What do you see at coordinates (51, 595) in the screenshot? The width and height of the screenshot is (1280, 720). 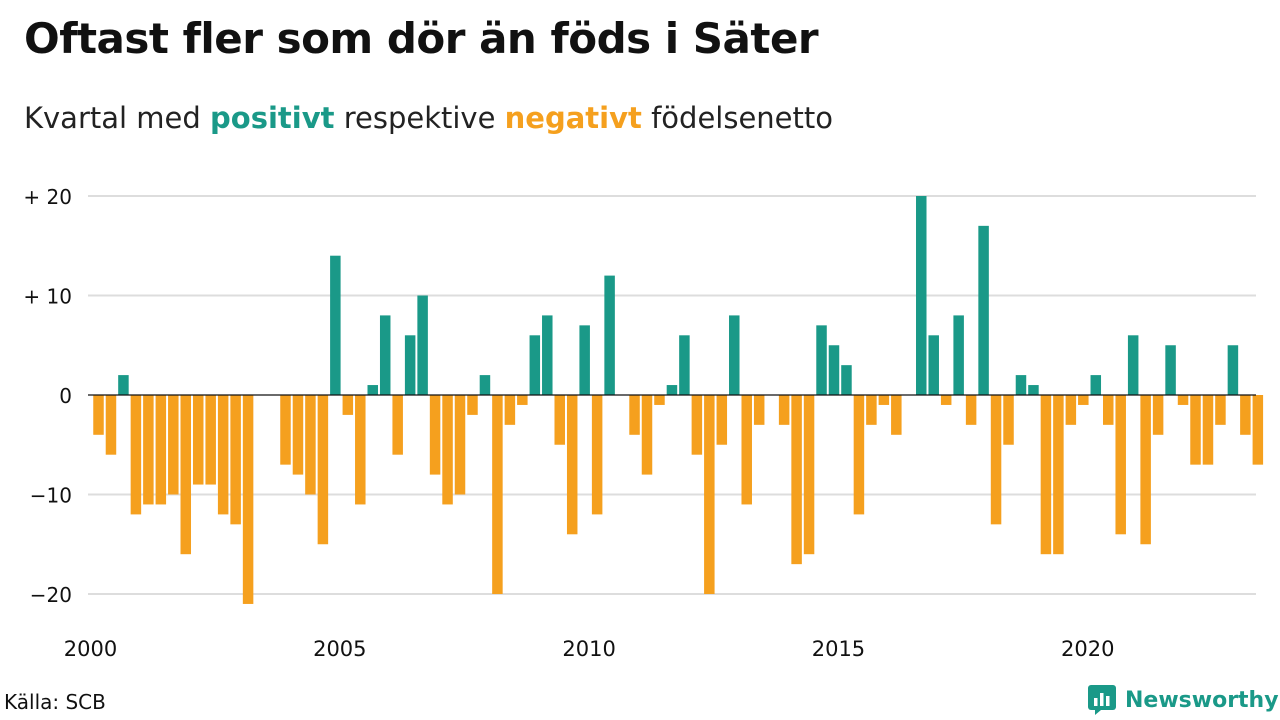 I see `y-tick-label: −20` at bounding box center [51, 595].